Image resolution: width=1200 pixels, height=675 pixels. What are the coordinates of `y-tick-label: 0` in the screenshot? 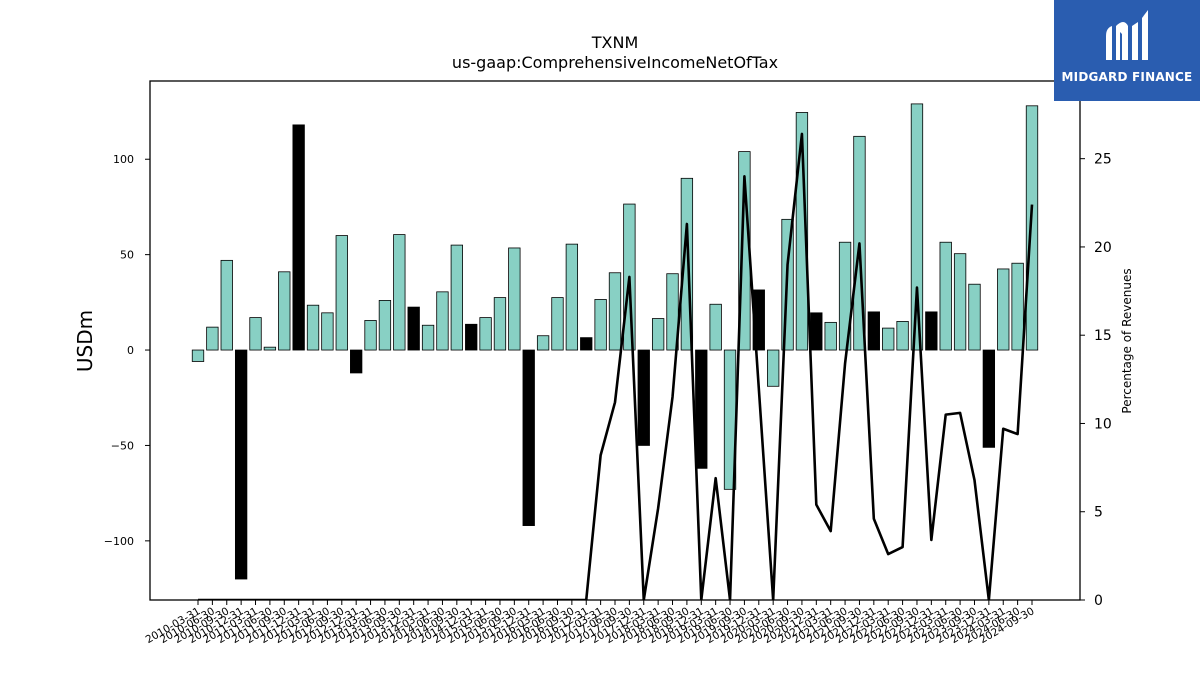 It's located at (130, 350).